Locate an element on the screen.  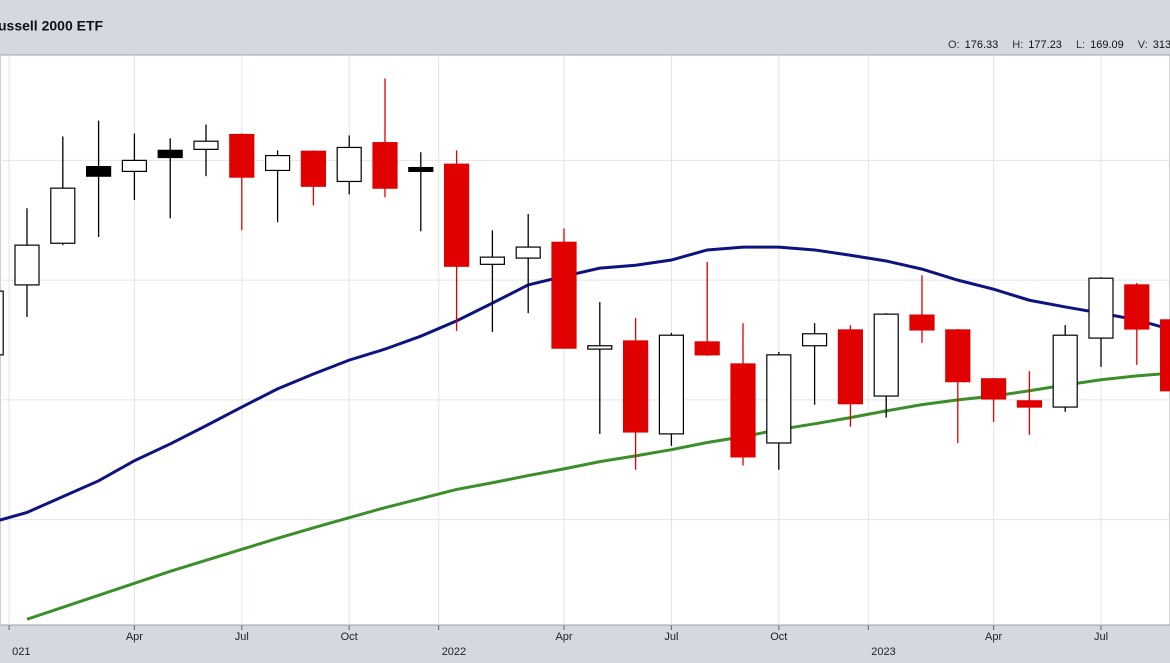
header-label: V: is located at coordinates (1143, 45).